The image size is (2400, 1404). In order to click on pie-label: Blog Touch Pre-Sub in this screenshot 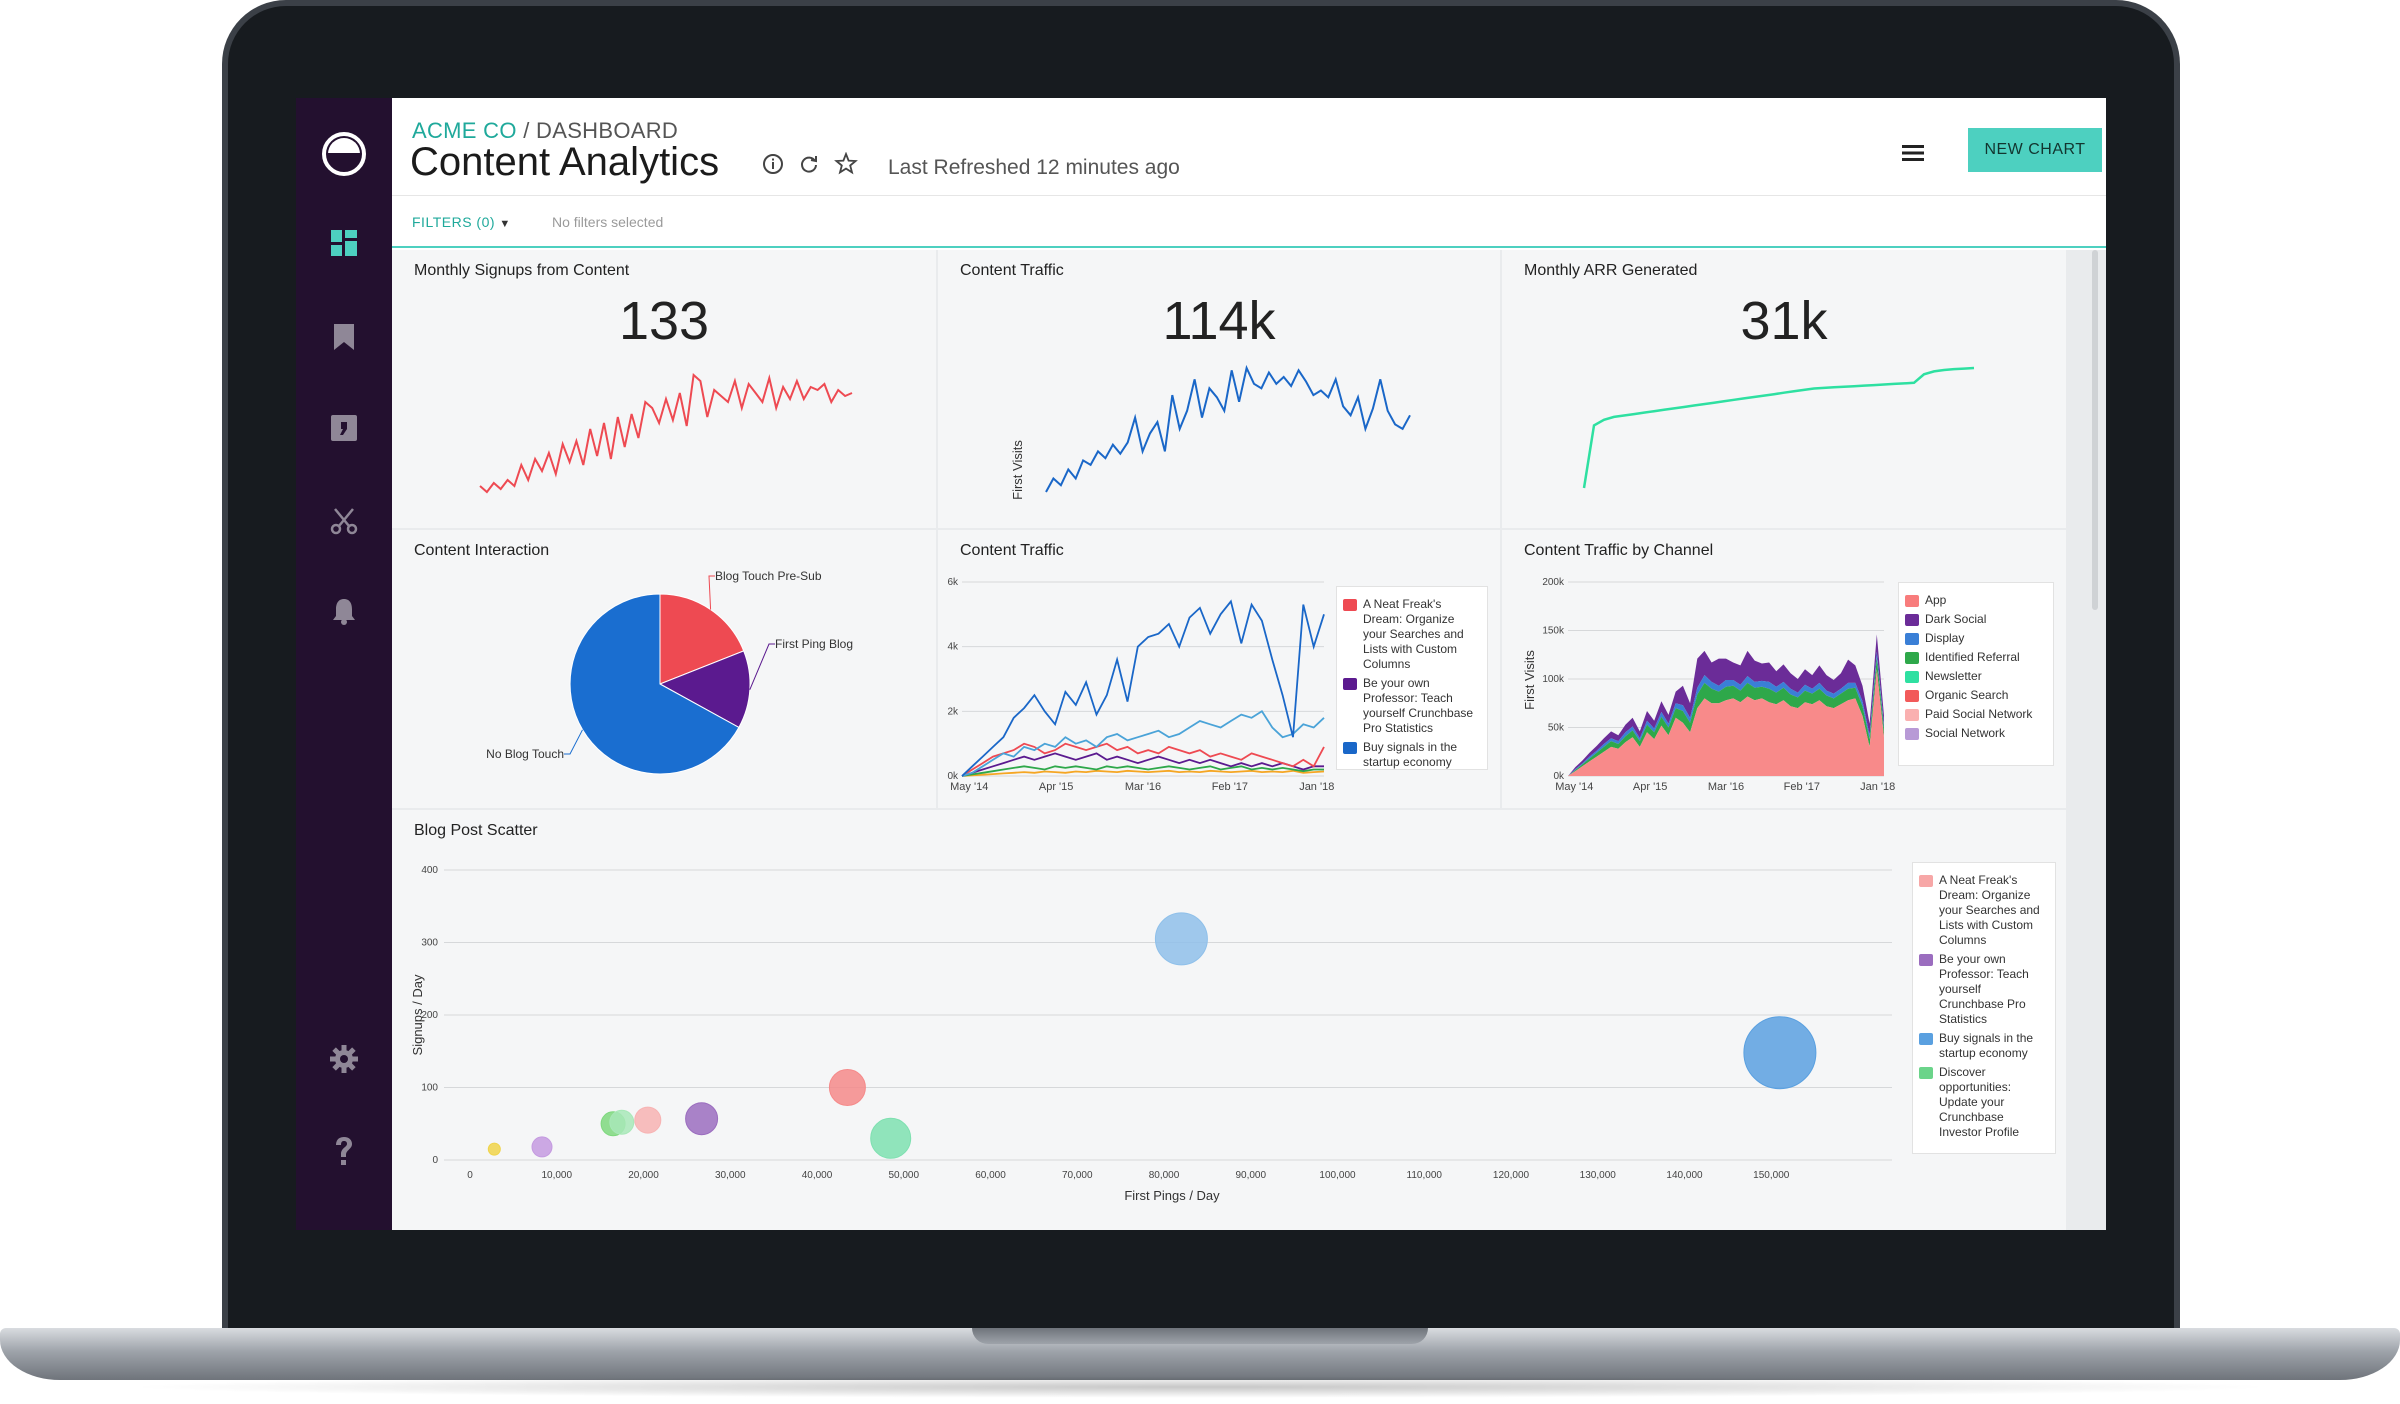, I will do `click(768, 576)`.